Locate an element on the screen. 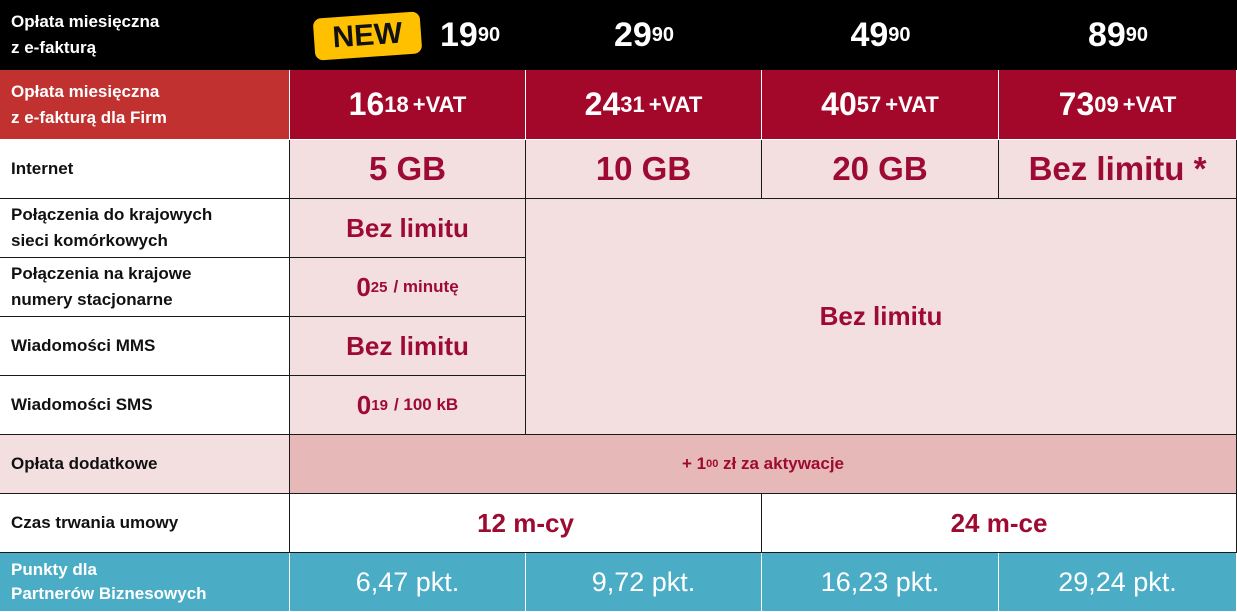 The width and height of the screenshot is (1237, 612). landline-price-whole: 0 is located at coordinates (363, 286).